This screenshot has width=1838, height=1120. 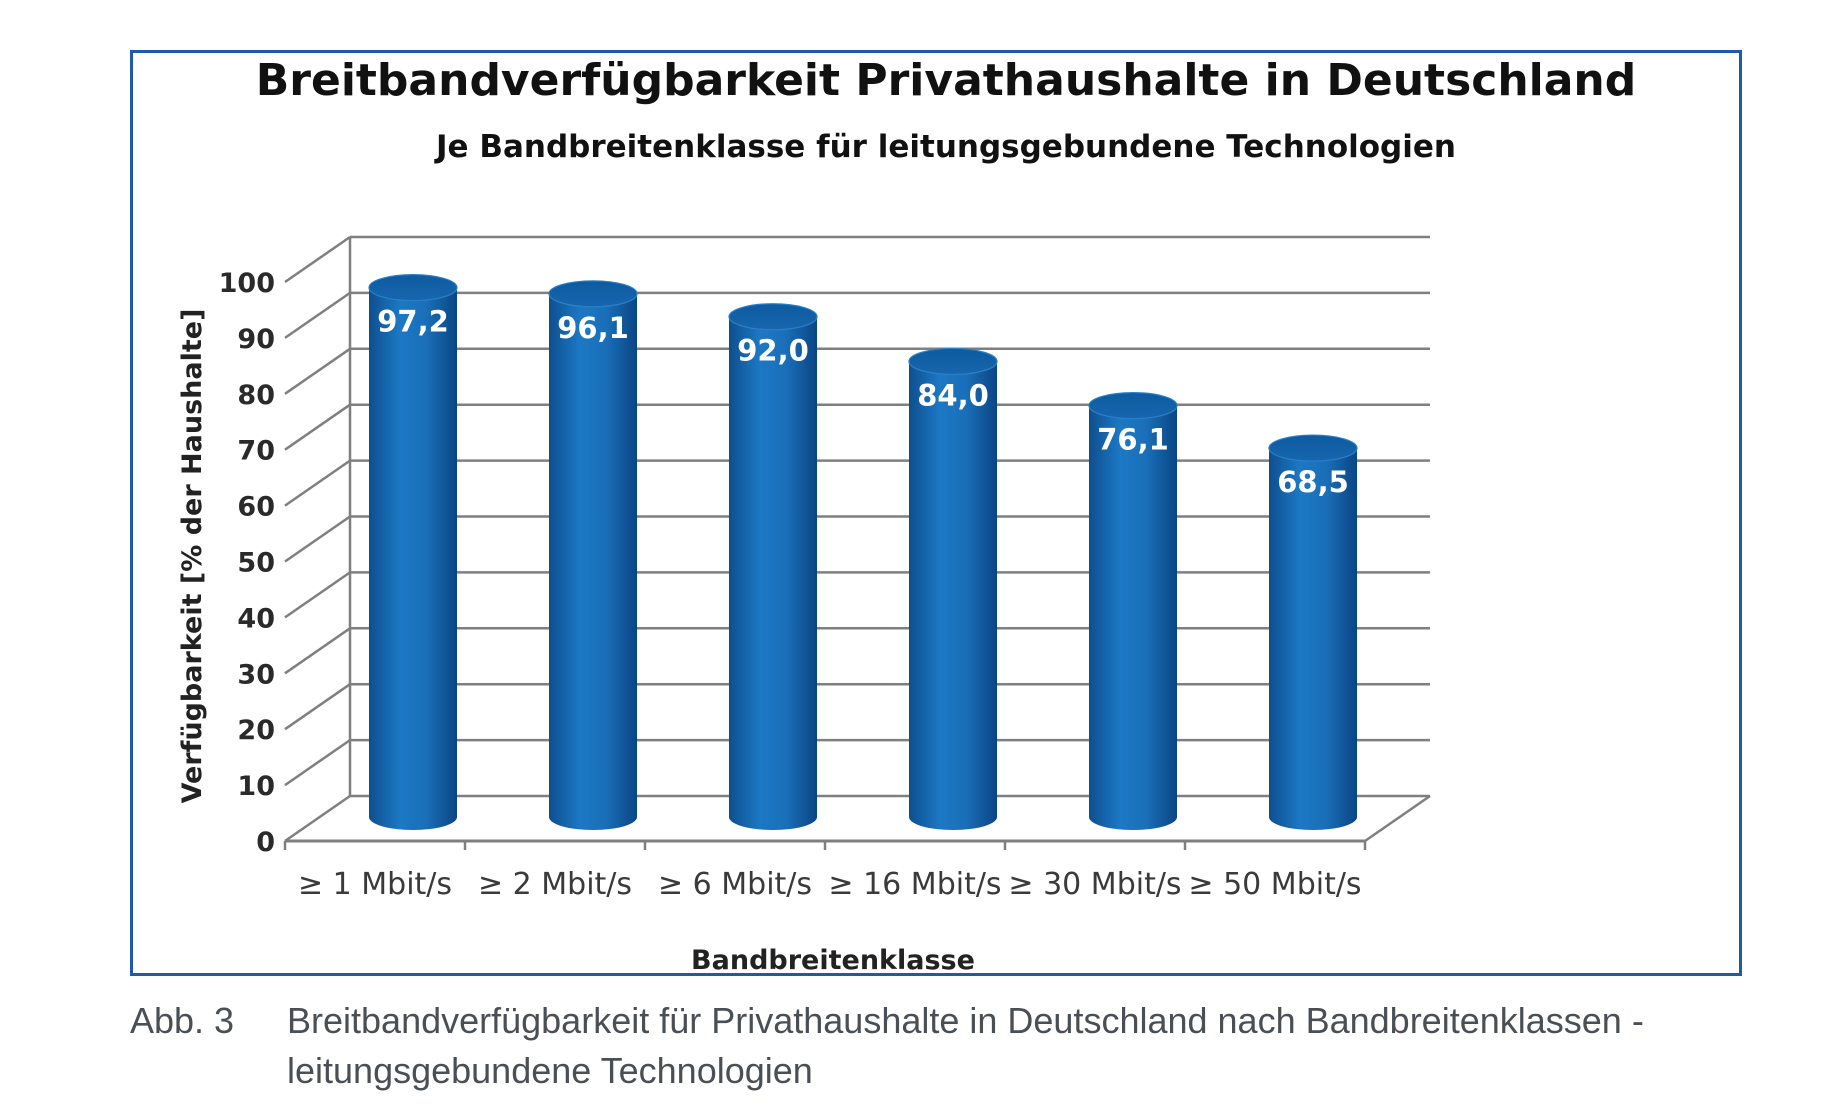 What do you see at coordinates (375, 884) in the screenshot?
I see `x-tick-label: ≥ 1 Mbit/s` at bounding box center [375, 884].